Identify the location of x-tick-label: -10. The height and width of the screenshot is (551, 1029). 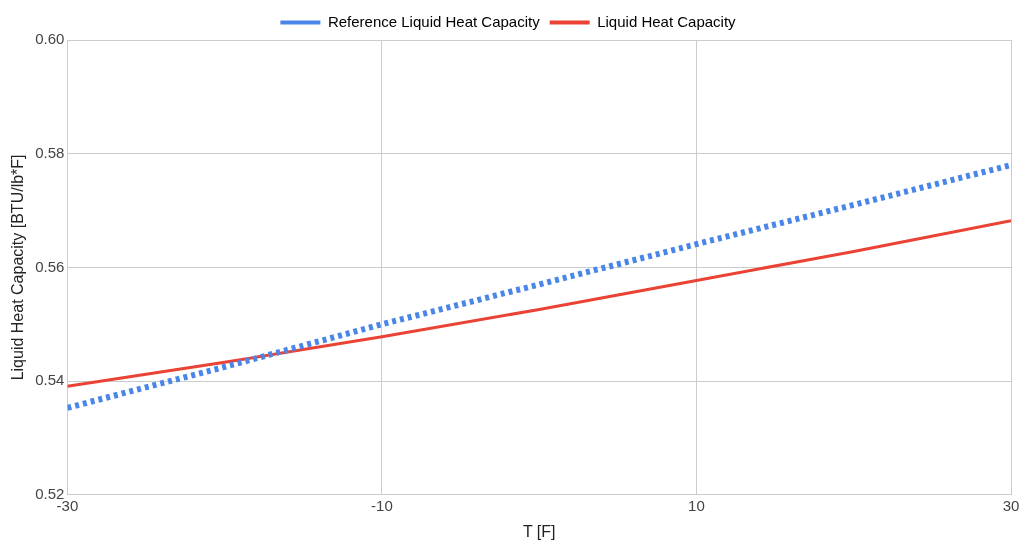
(382, 505).